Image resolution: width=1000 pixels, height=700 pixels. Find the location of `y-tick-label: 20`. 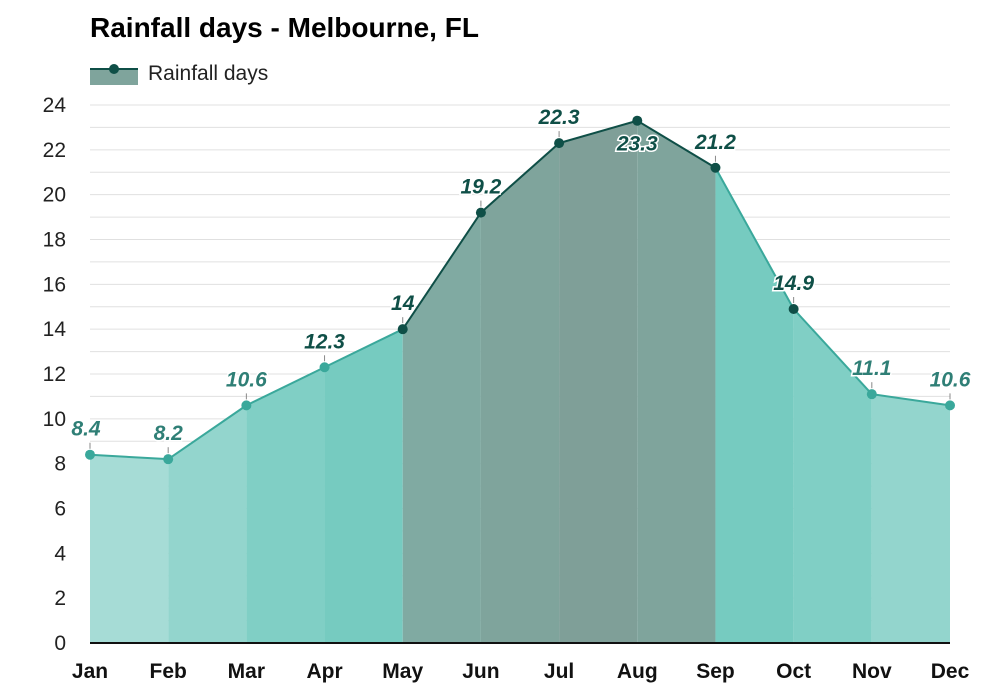

y-tick-label: 20 is located at coordinates (54, 195).